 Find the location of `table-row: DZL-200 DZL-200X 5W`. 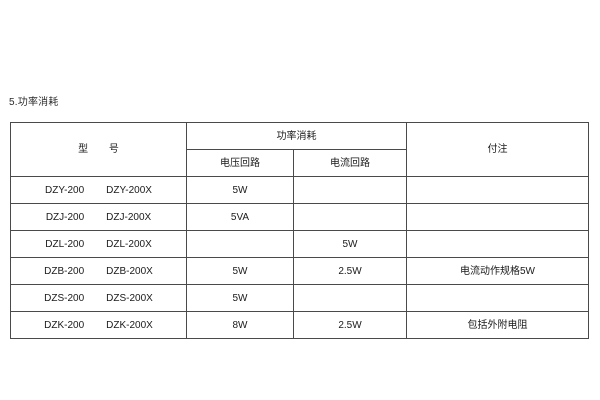

table-row: DZL-200 DZL-200X 5W is located at coordinates (299, 244).